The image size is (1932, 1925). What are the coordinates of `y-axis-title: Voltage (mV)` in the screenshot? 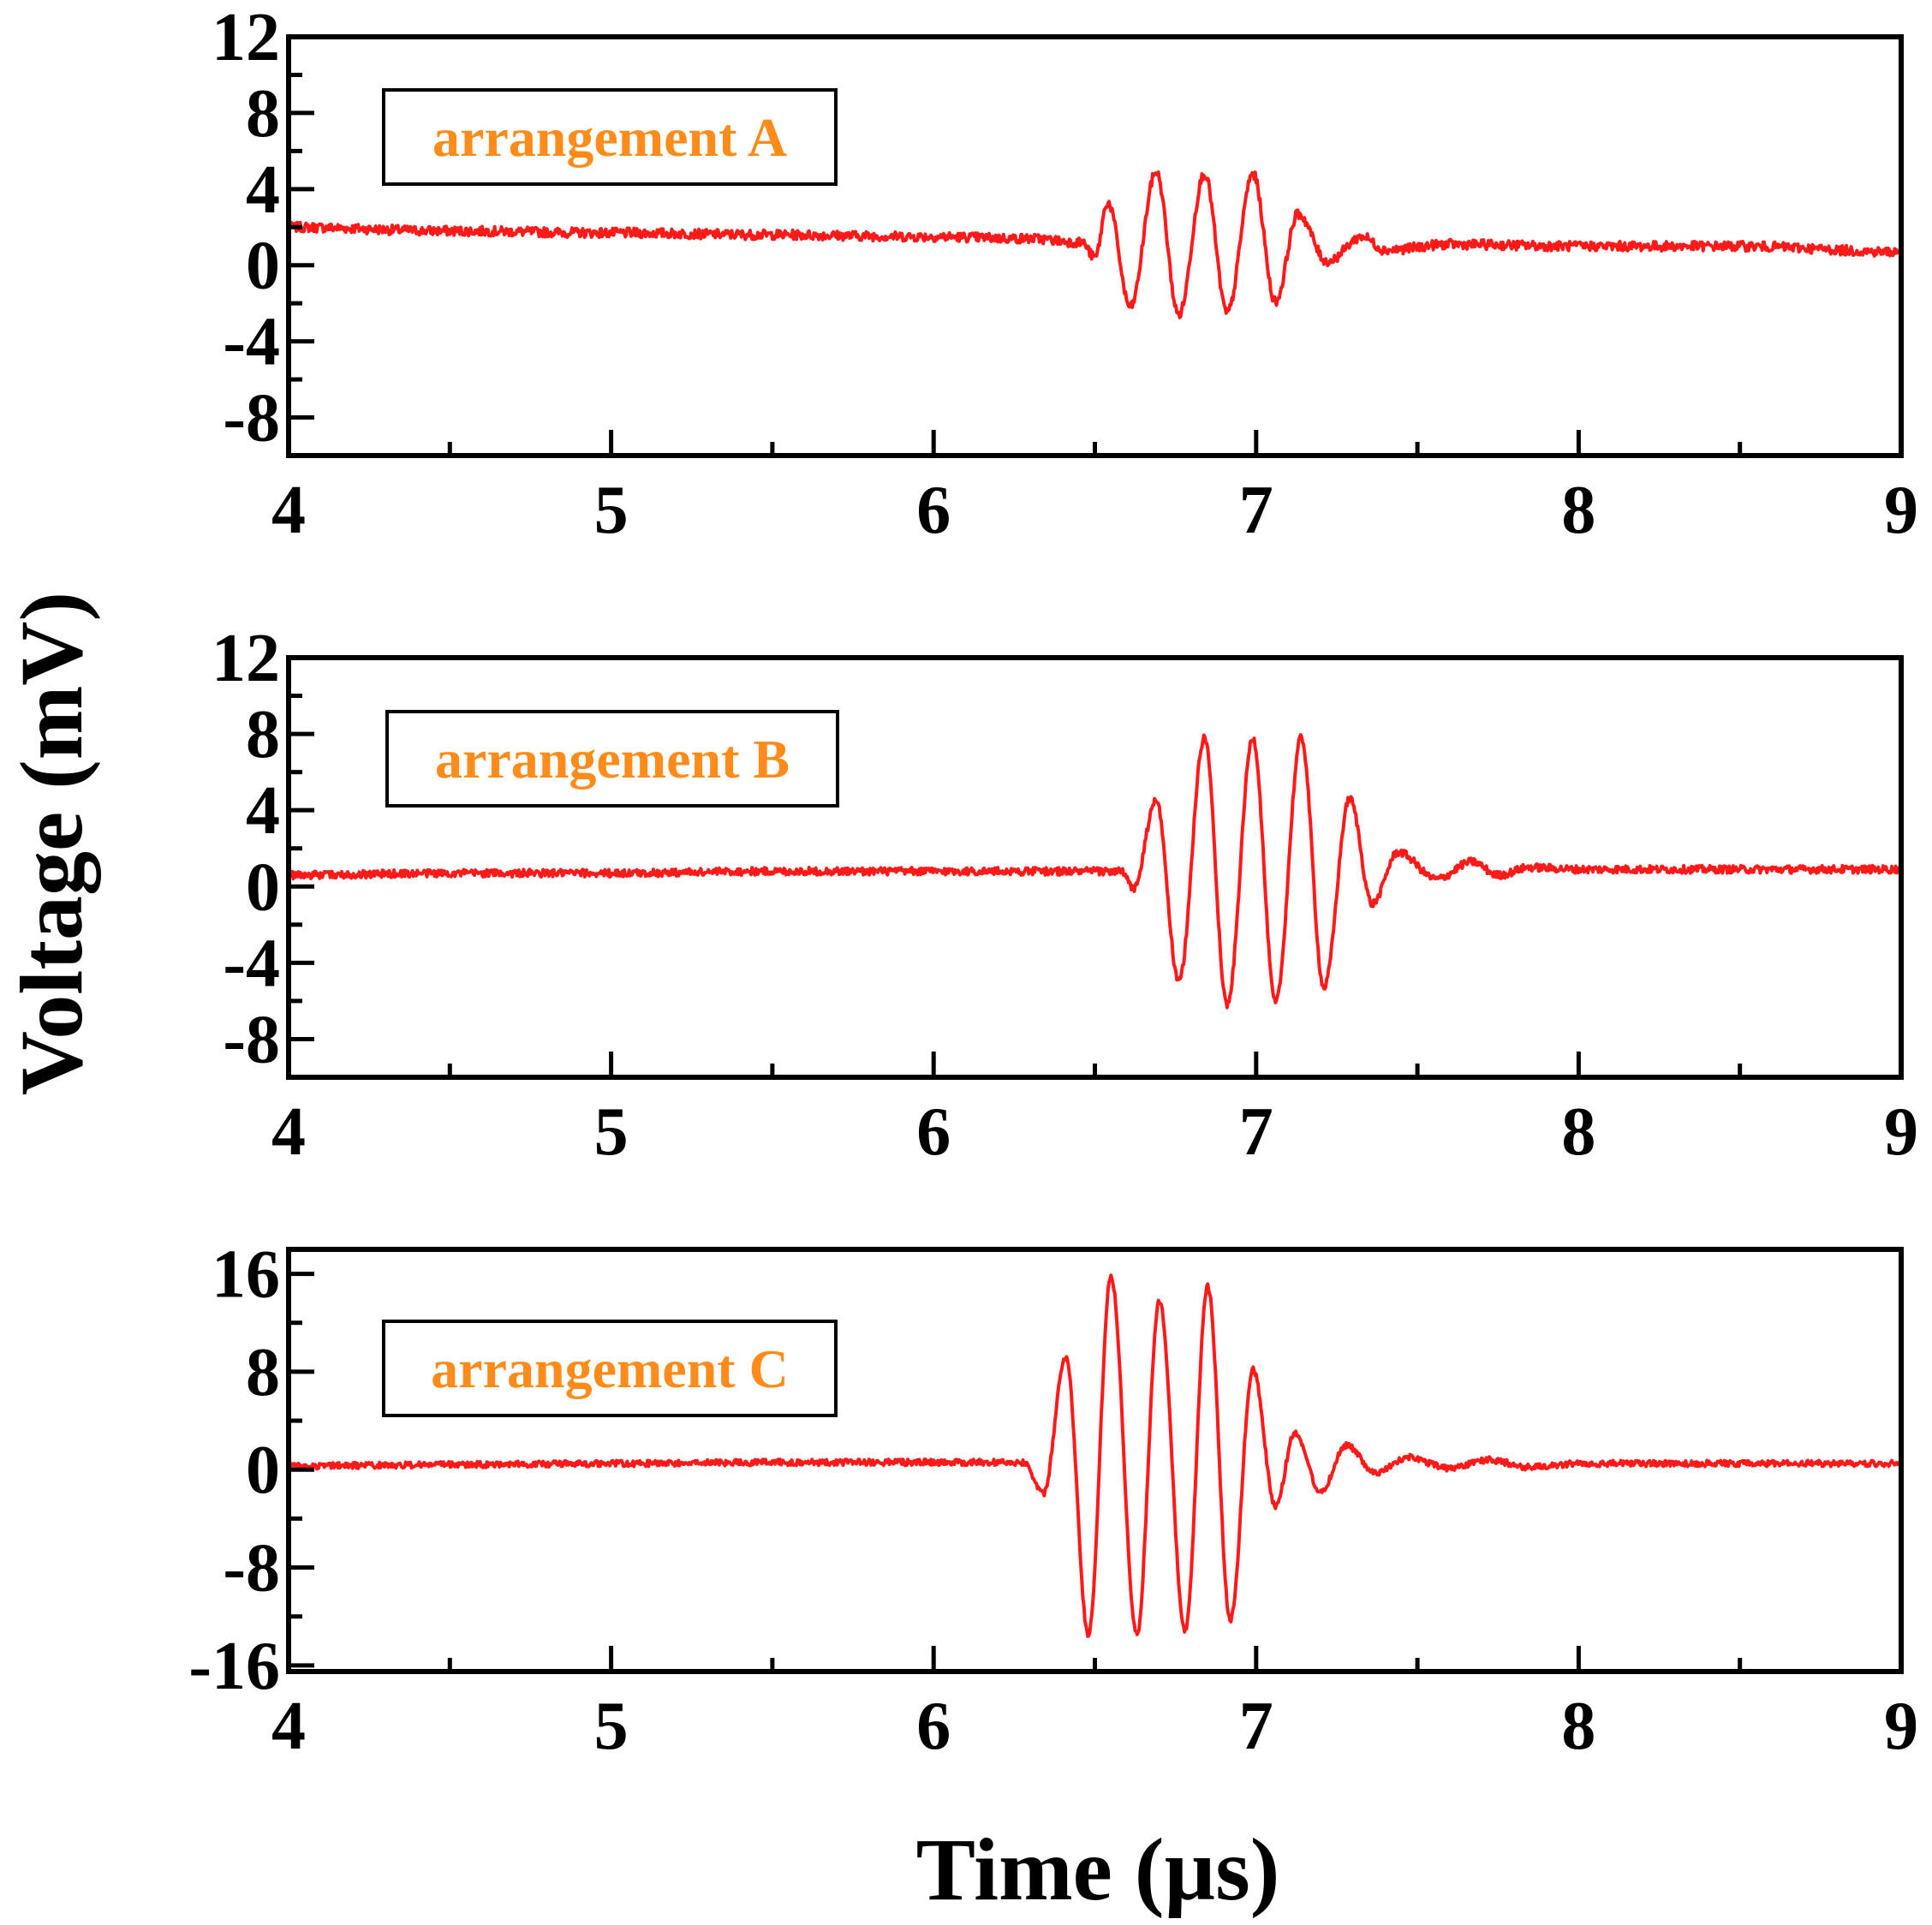 It's located at (52, 844).